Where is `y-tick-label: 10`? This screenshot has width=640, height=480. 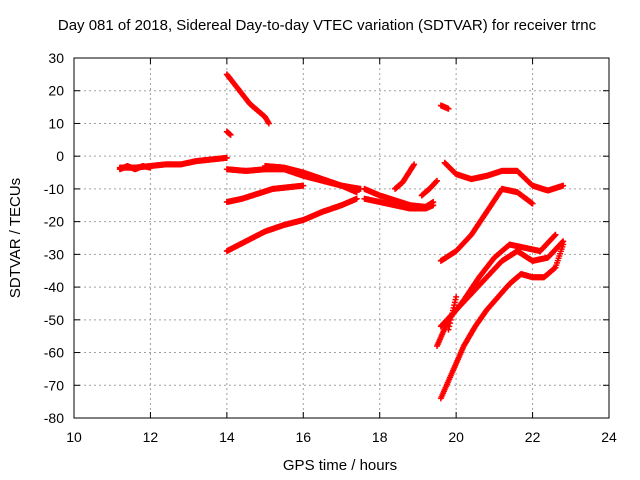
y-tick-label: 10 is located at coordinates (56, 123).